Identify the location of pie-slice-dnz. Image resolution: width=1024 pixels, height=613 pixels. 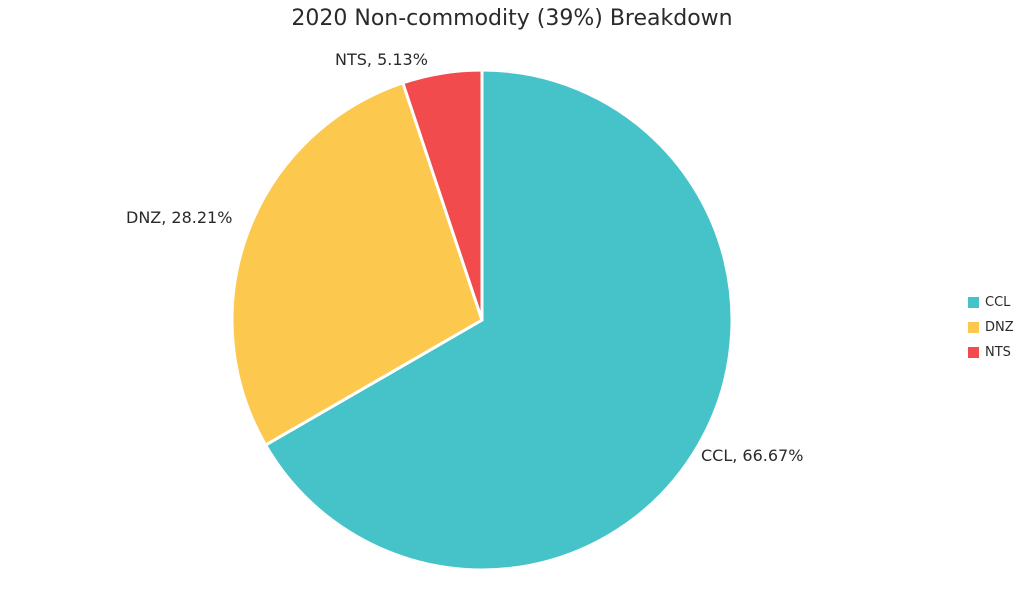
(357, 264).